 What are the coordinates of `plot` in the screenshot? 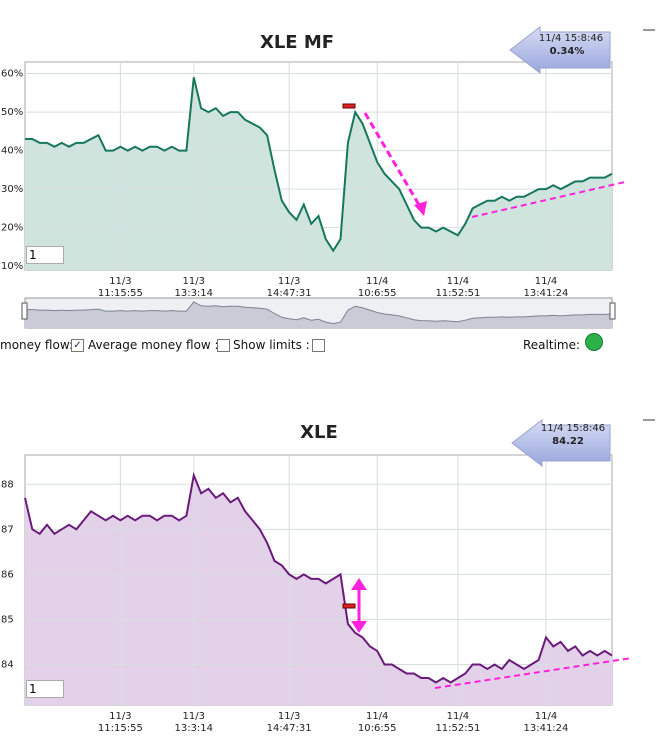 It's located at (318, 313).